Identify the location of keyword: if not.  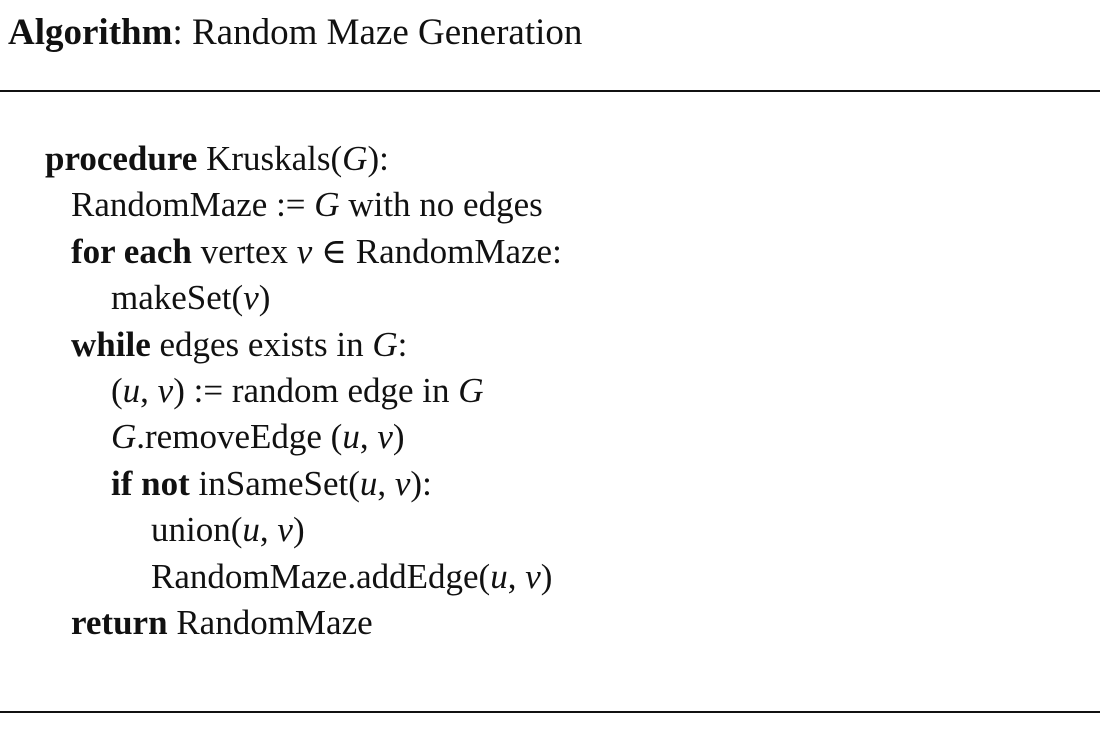
(150, 483).